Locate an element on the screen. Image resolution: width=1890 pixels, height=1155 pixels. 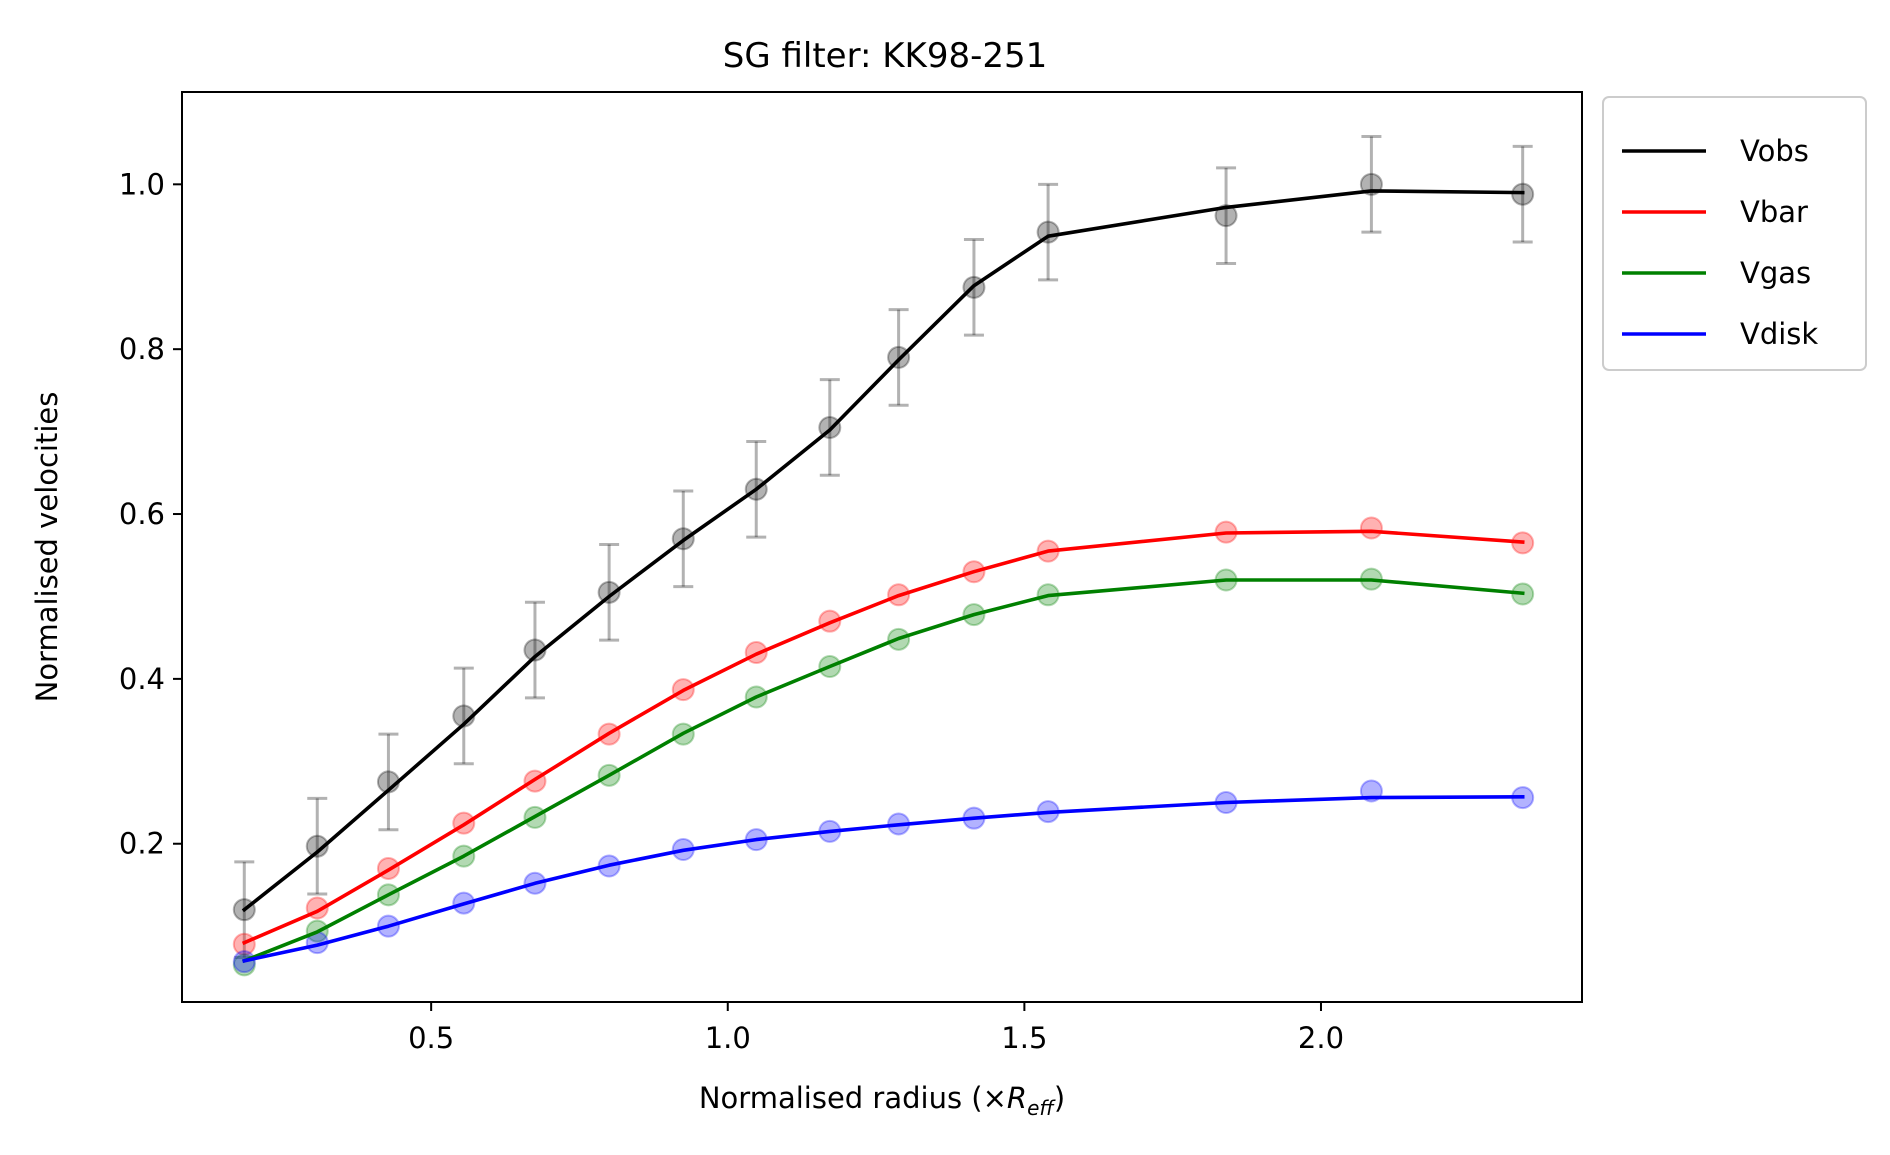
series-vdisk-markers is located at coordinates (883, 876).